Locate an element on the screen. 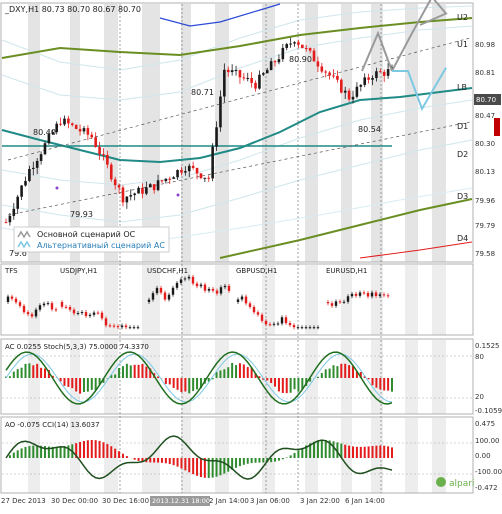 The width and height of the screenshot is (502, 514). ac-tick: -0.1059 is located at coordinates (488, 411).